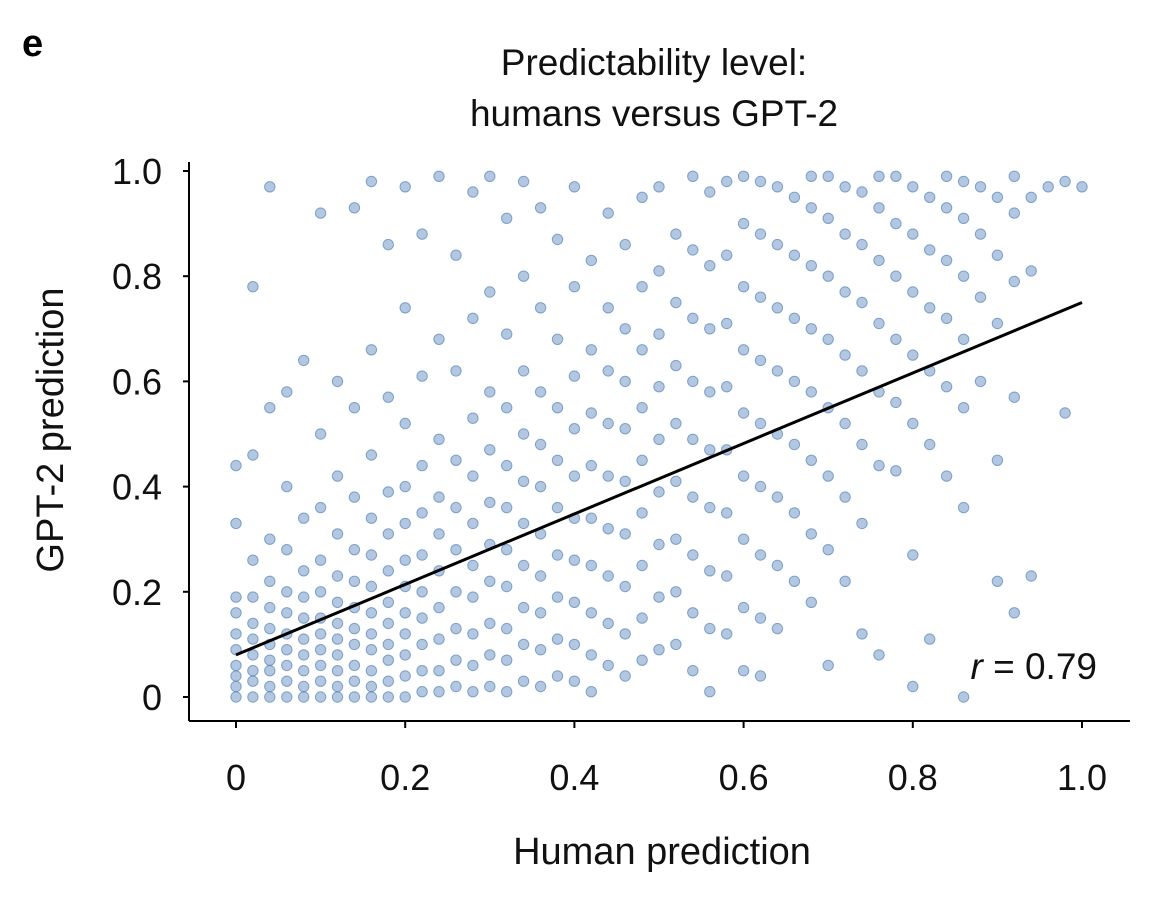 The width and height of the screenshot is (1174, 902). I want to click on x-tick-label: 0, so click(236, 777).